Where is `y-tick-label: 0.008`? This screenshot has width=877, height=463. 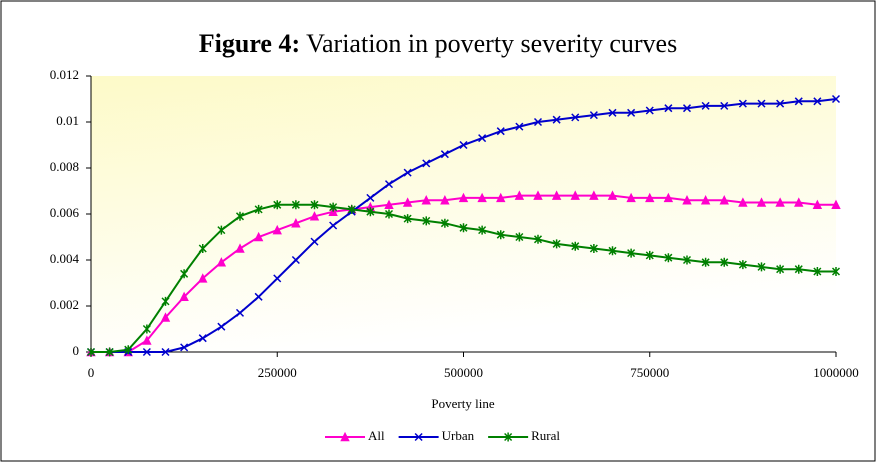
y-tick-label: 0.008 is located at coordinates (64, 166).